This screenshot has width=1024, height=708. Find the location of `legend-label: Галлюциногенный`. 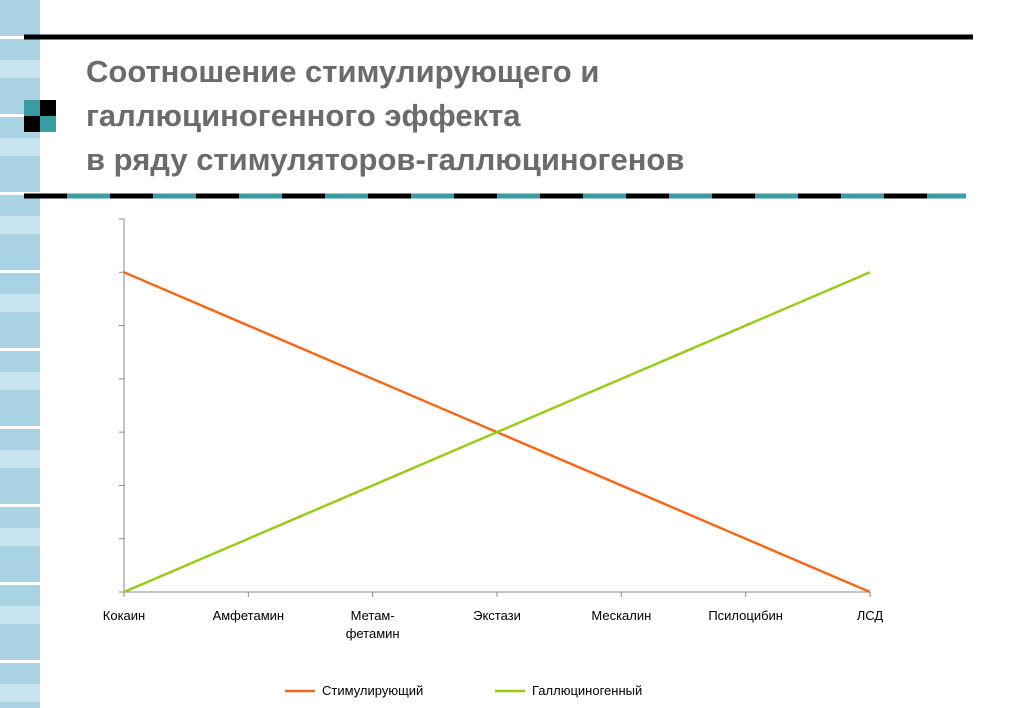

legend-label: Галлюциногенный is located at coordinates (587, 690).